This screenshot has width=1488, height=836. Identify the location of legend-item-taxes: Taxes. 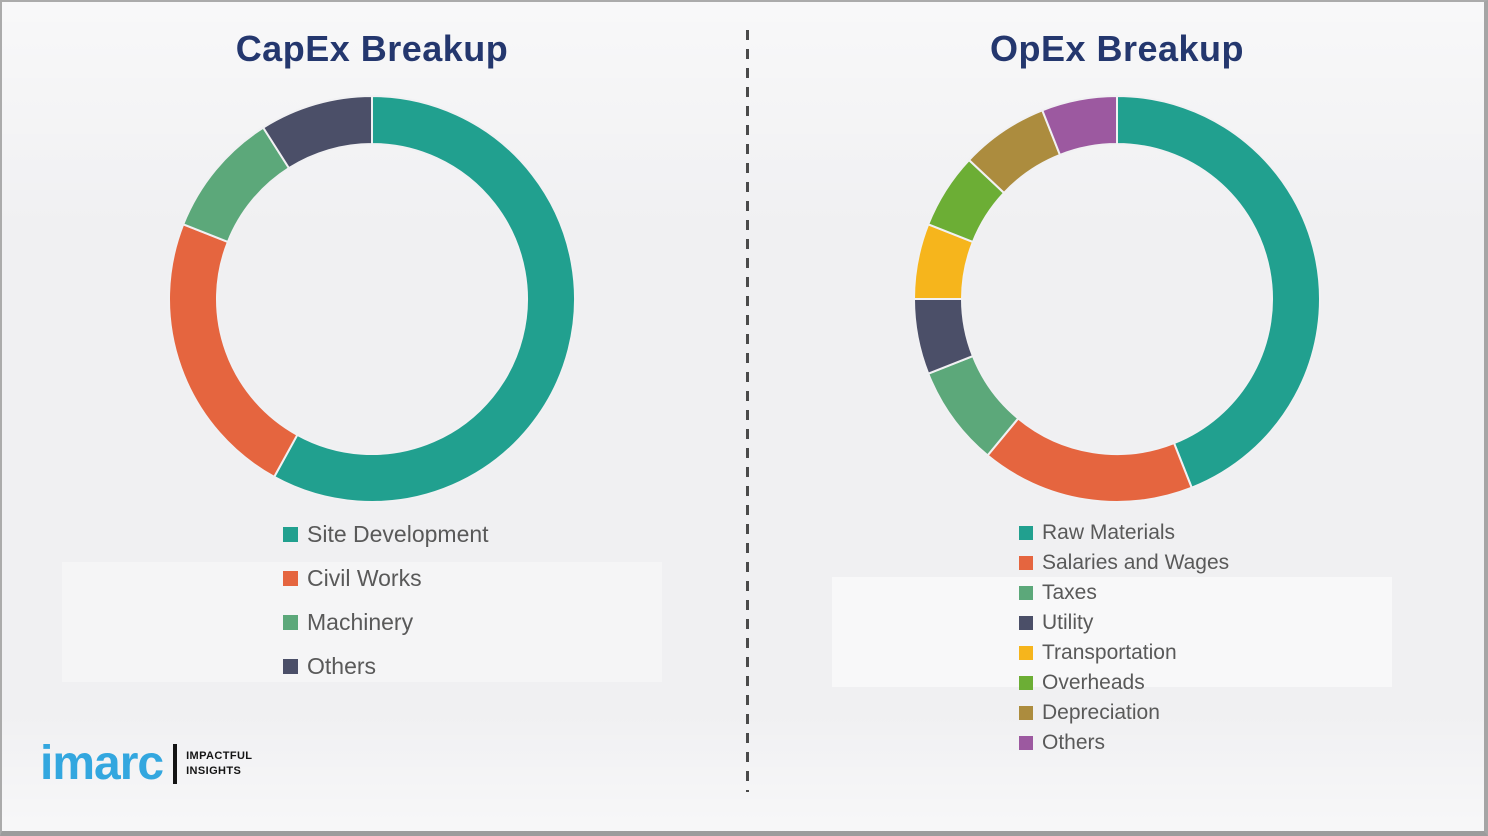
(1124, 593).